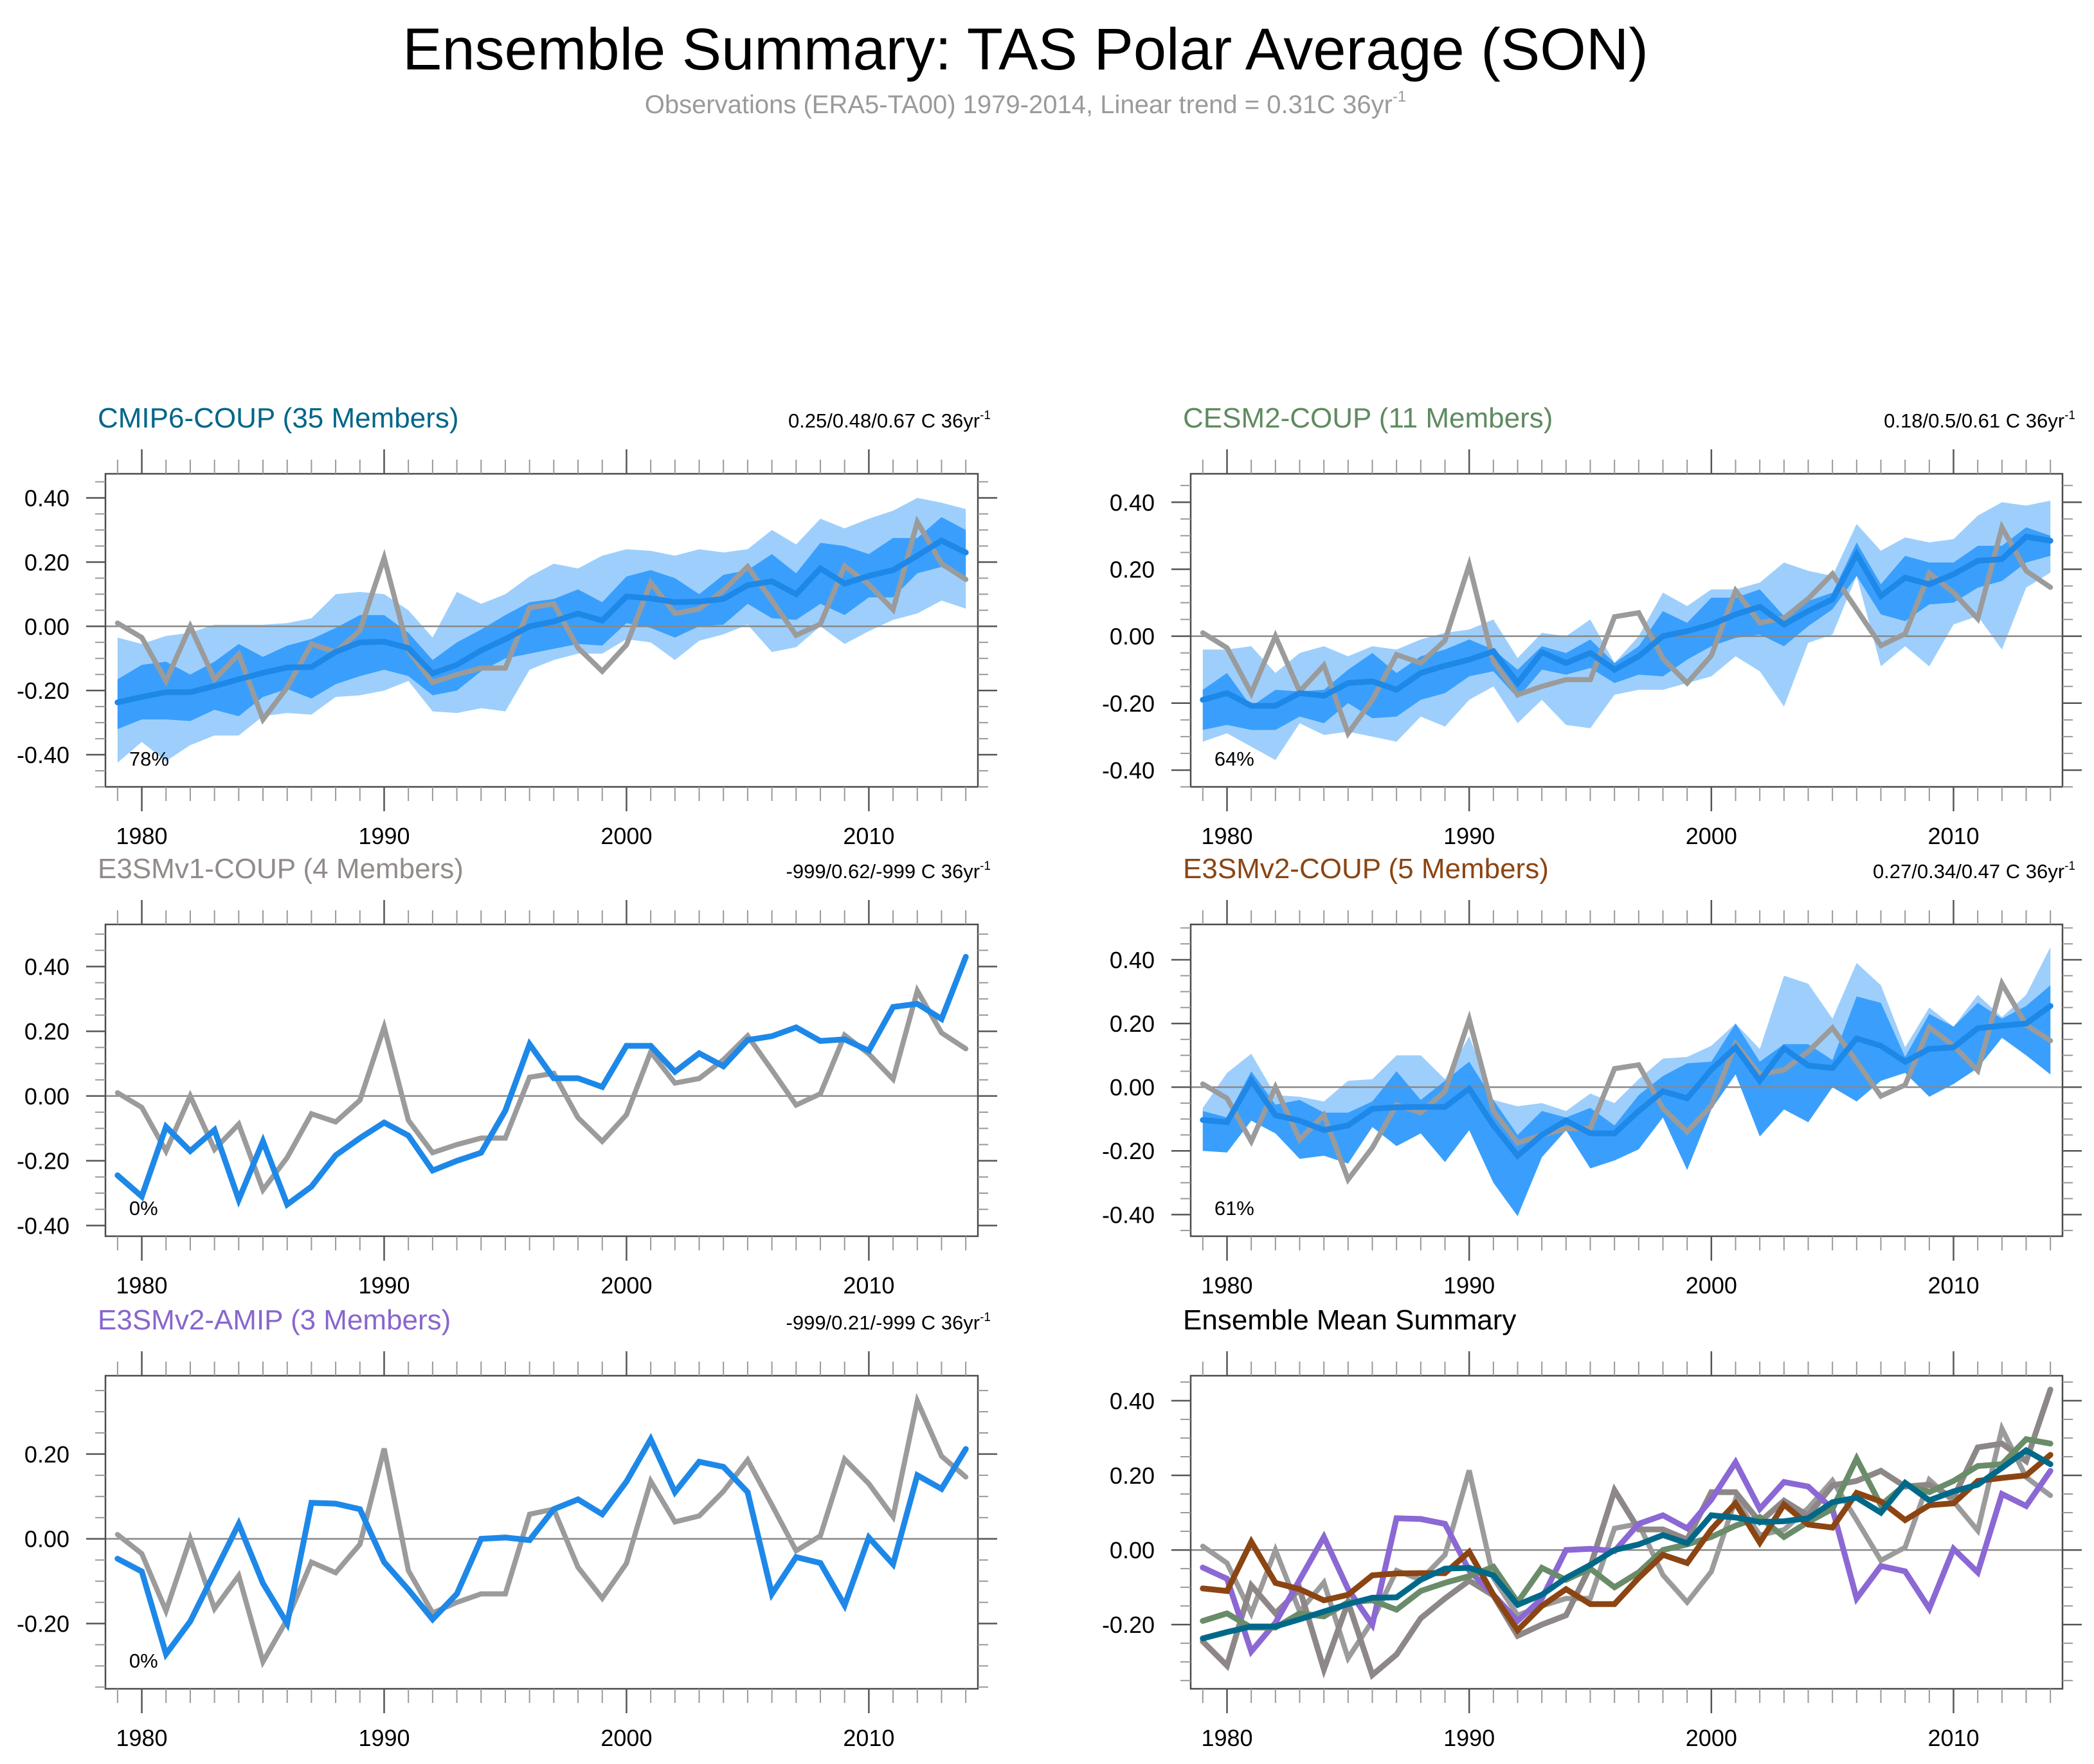 This screenshot has width=2094, height=1764. Describe the element at coordinates (1399, 97) in the screenshot. I see `figure-subtitle-sup: -1` at that location.